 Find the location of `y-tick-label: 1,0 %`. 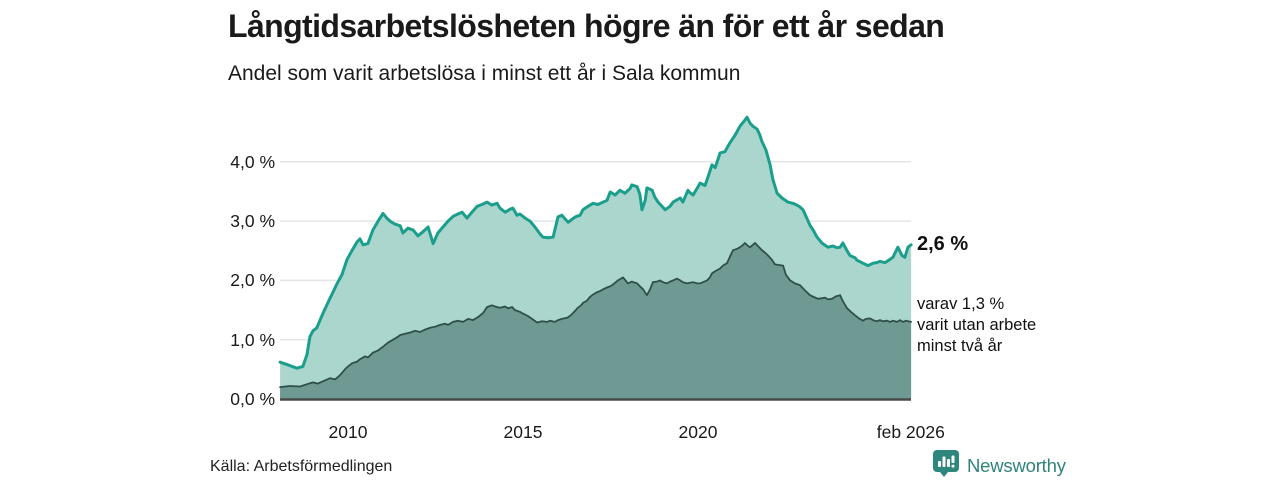

y-tick-label: 1,0 % is located at coordinates (252, 339).